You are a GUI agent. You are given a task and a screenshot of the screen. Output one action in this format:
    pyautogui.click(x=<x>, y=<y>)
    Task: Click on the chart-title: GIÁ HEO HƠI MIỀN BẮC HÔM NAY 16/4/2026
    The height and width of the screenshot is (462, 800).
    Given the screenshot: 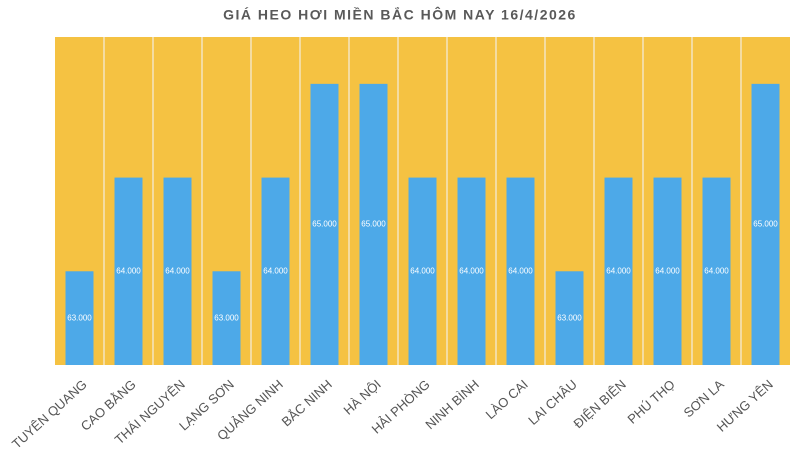 What is the action you would take?
    pyautogui.click(x=400, y=14)
    